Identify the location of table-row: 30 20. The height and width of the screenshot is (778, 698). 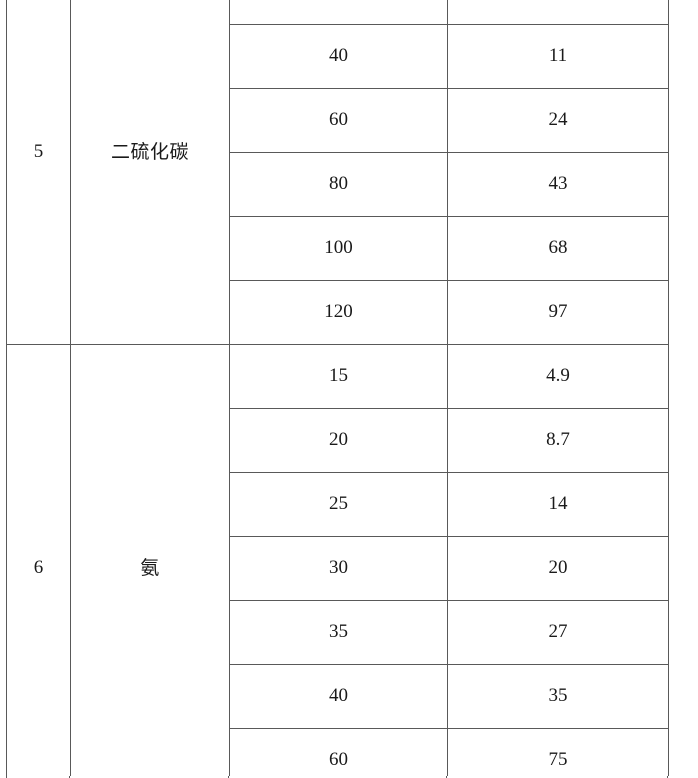
(338, 568).